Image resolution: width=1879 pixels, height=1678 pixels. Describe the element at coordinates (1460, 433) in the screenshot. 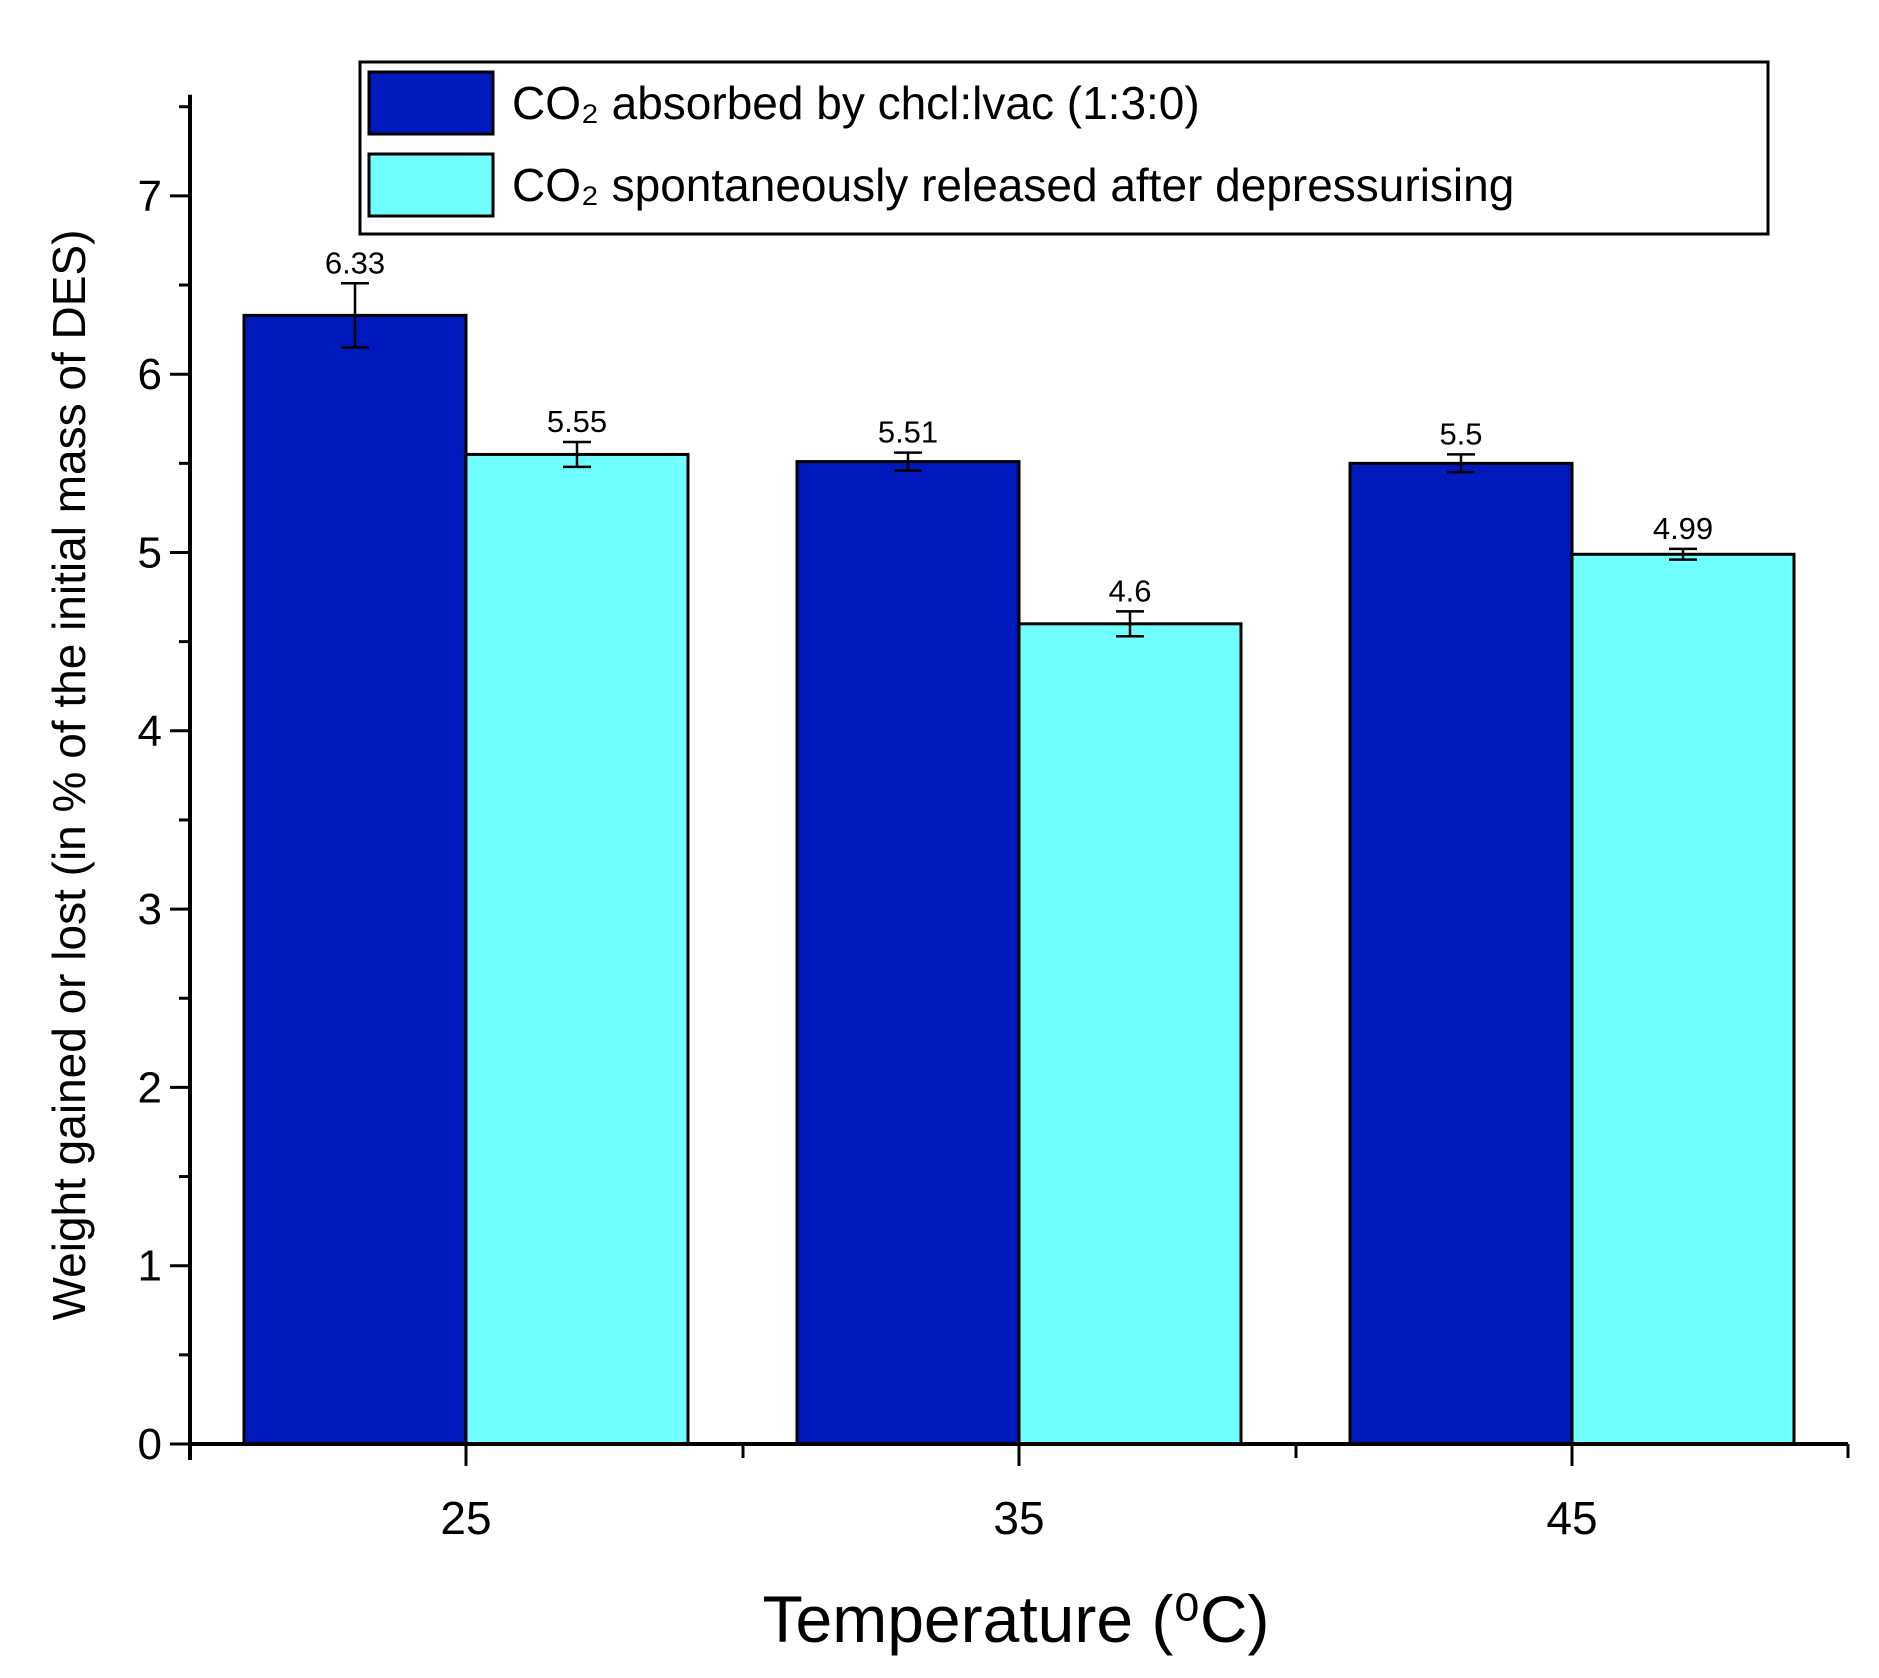

I see `value-label: 5.5` at that location.